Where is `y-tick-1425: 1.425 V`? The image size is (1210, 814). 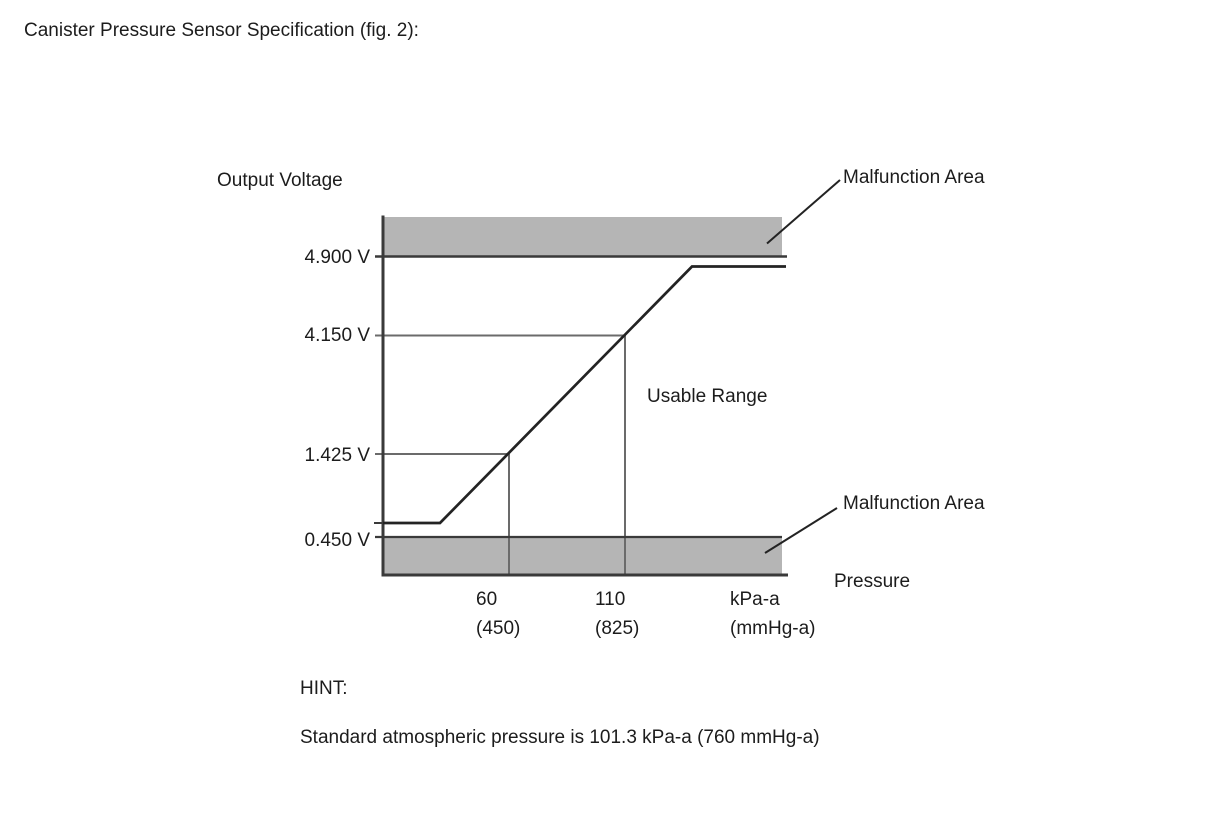
y-tick-1425: 1.425 V is located at coordinates (337, 455).